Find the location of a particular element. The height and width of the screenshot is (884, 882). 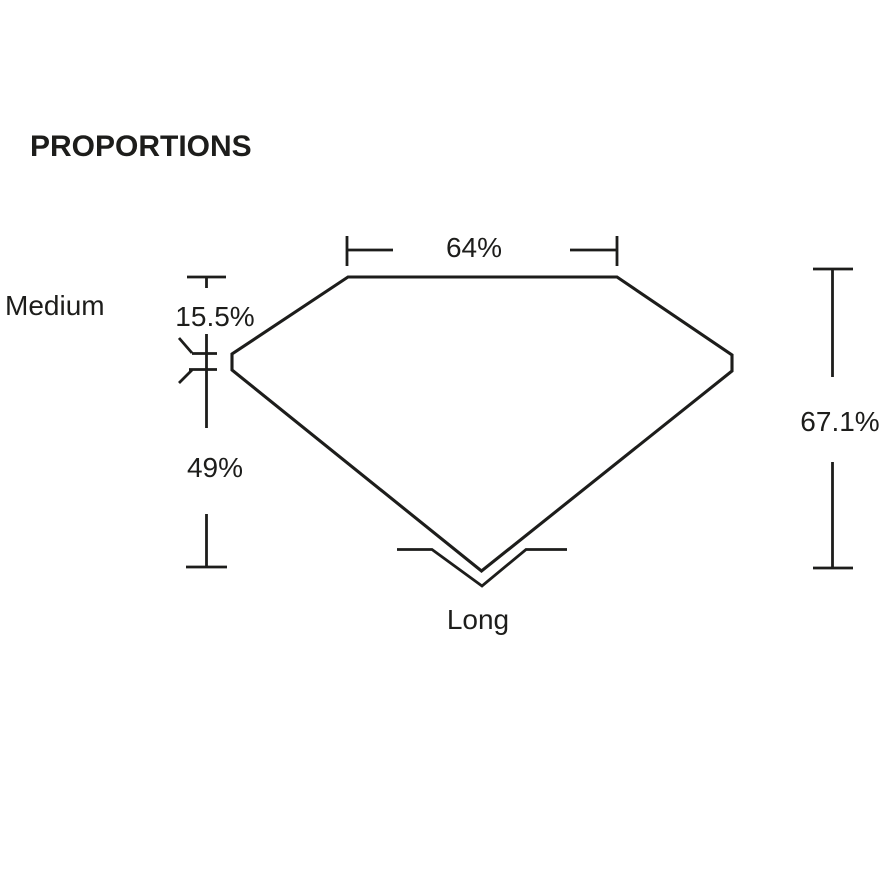

culet-label: Long is located at coordinates (478, 619).